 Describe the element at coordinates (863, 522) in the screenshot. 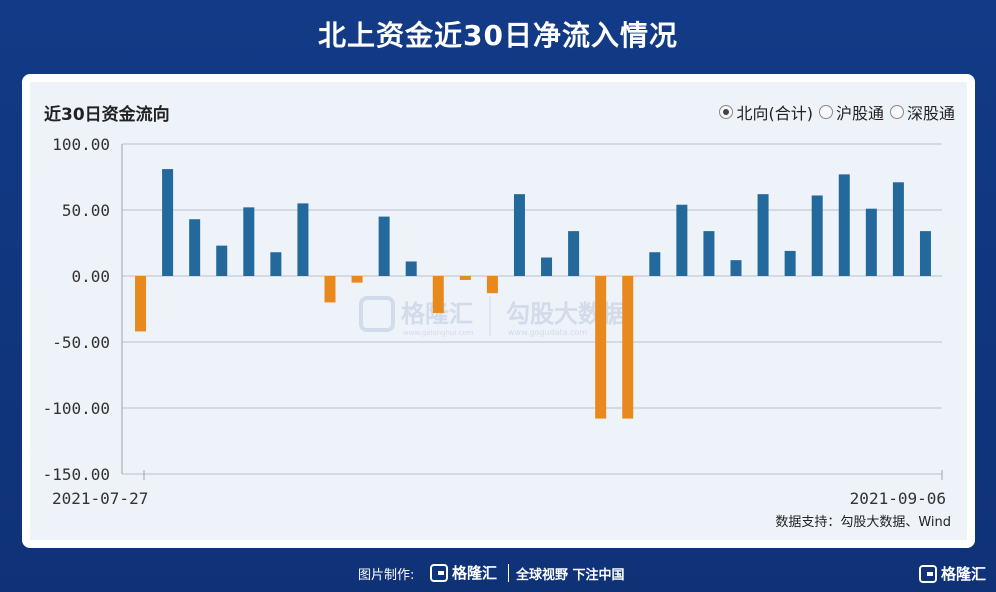

I see `data-source: 数据支持：勾股大数据、Wind` at that location.